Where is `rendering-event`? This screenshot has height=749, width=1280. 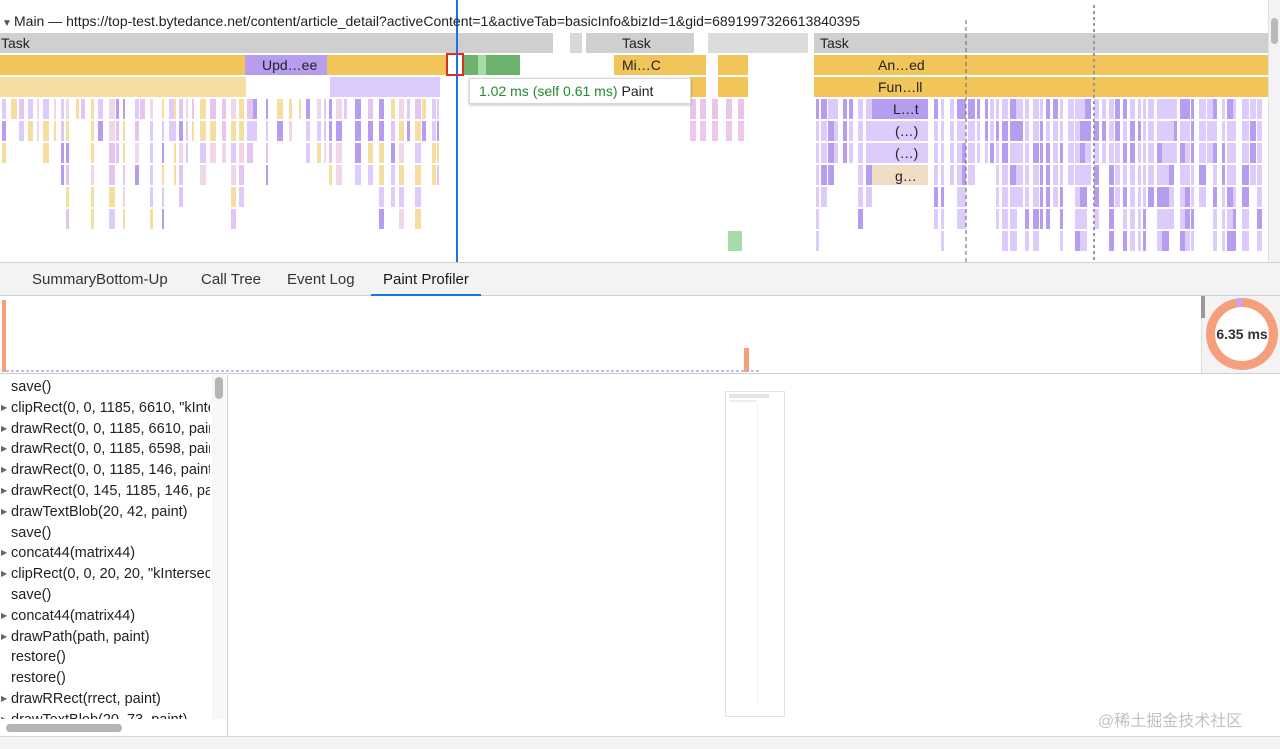
rendering-event is located at coordinates (900, 131).